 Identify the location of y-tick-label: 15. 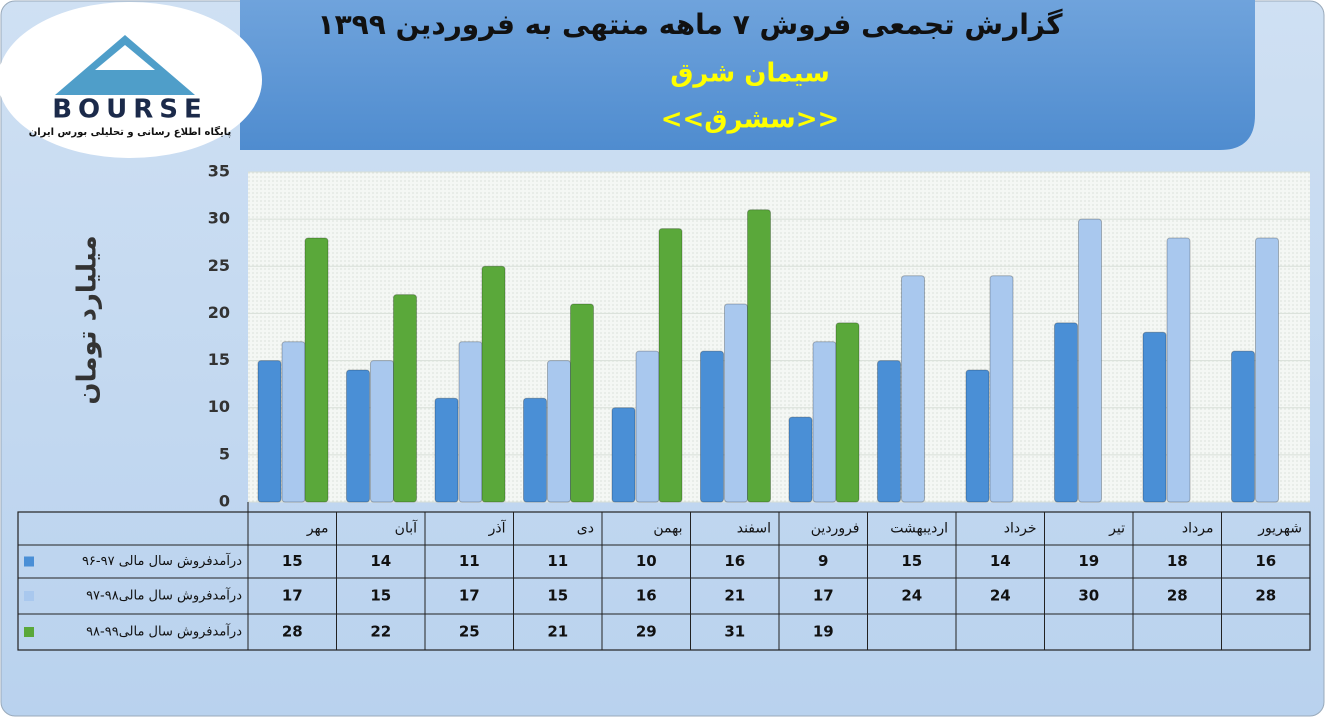
(219, 359).